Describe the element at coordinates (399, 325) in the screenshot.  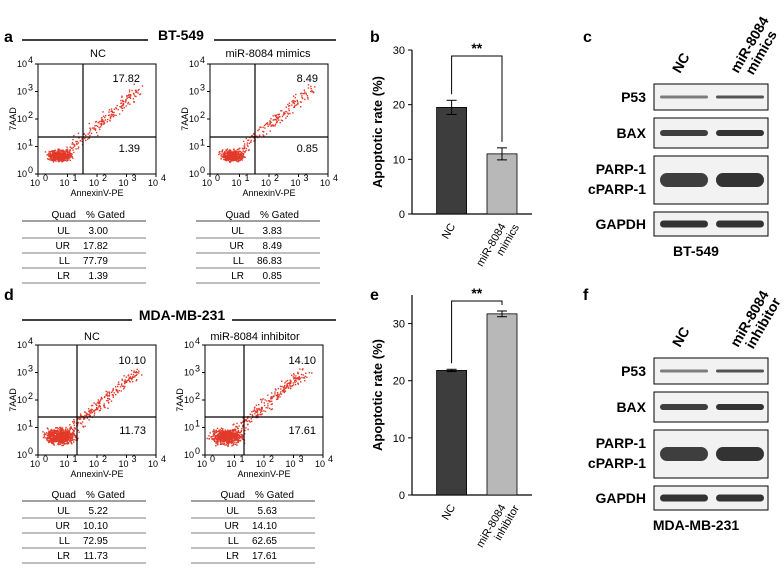
I see `y-tick-label: 30` at that location.